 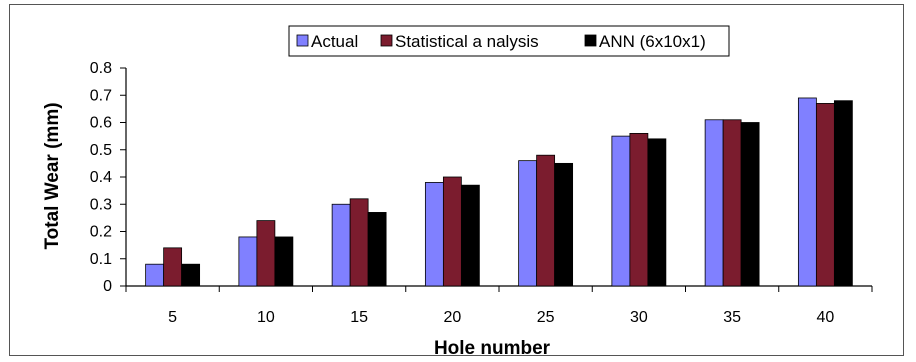 What do you see at coordinates (652, 41) in the screenshot?
I see `legend-label: ANN (6x10x1)` at bounding box center [652, 41].